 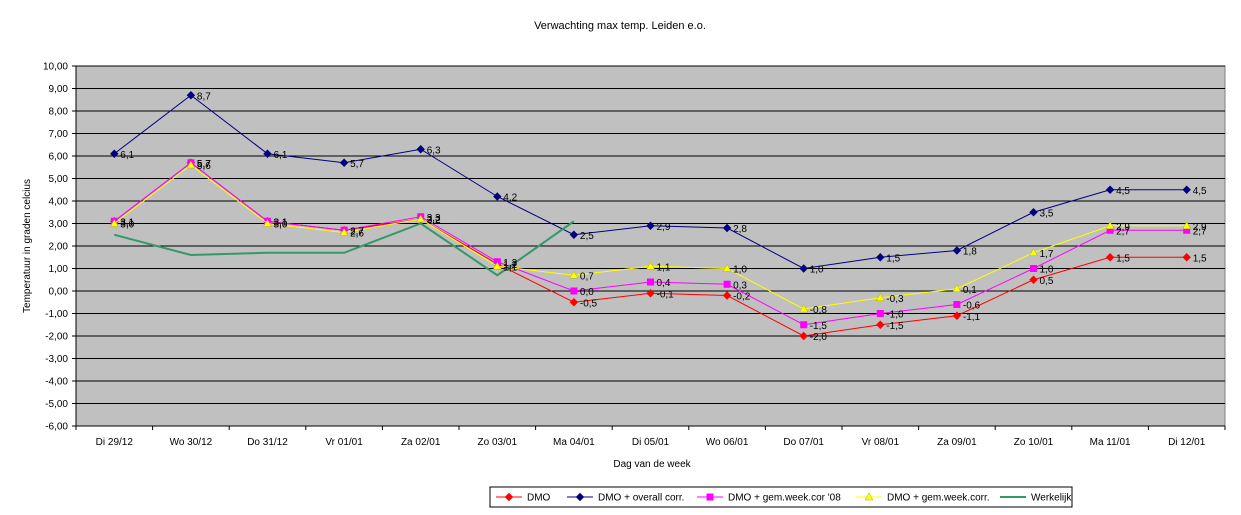 I want to click on legend-item: DMO, so click(x=523, y=498).